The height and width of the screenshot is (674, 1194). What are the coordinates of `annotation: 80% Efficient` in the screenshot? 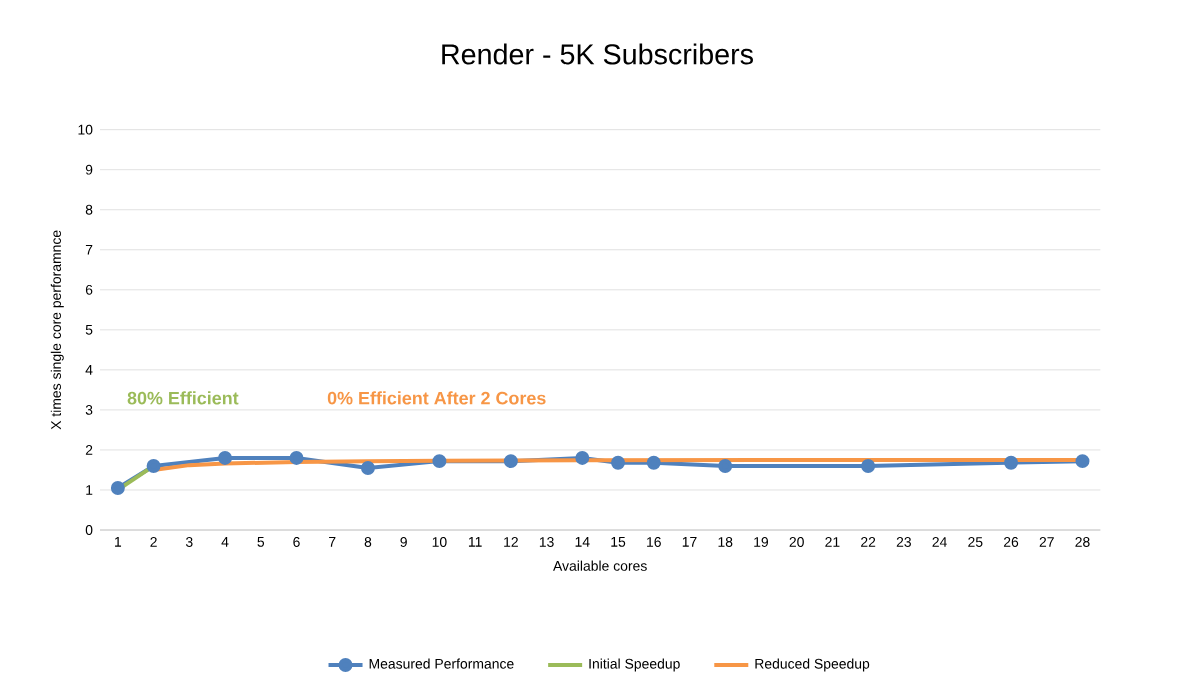 It's located at (183, 398).